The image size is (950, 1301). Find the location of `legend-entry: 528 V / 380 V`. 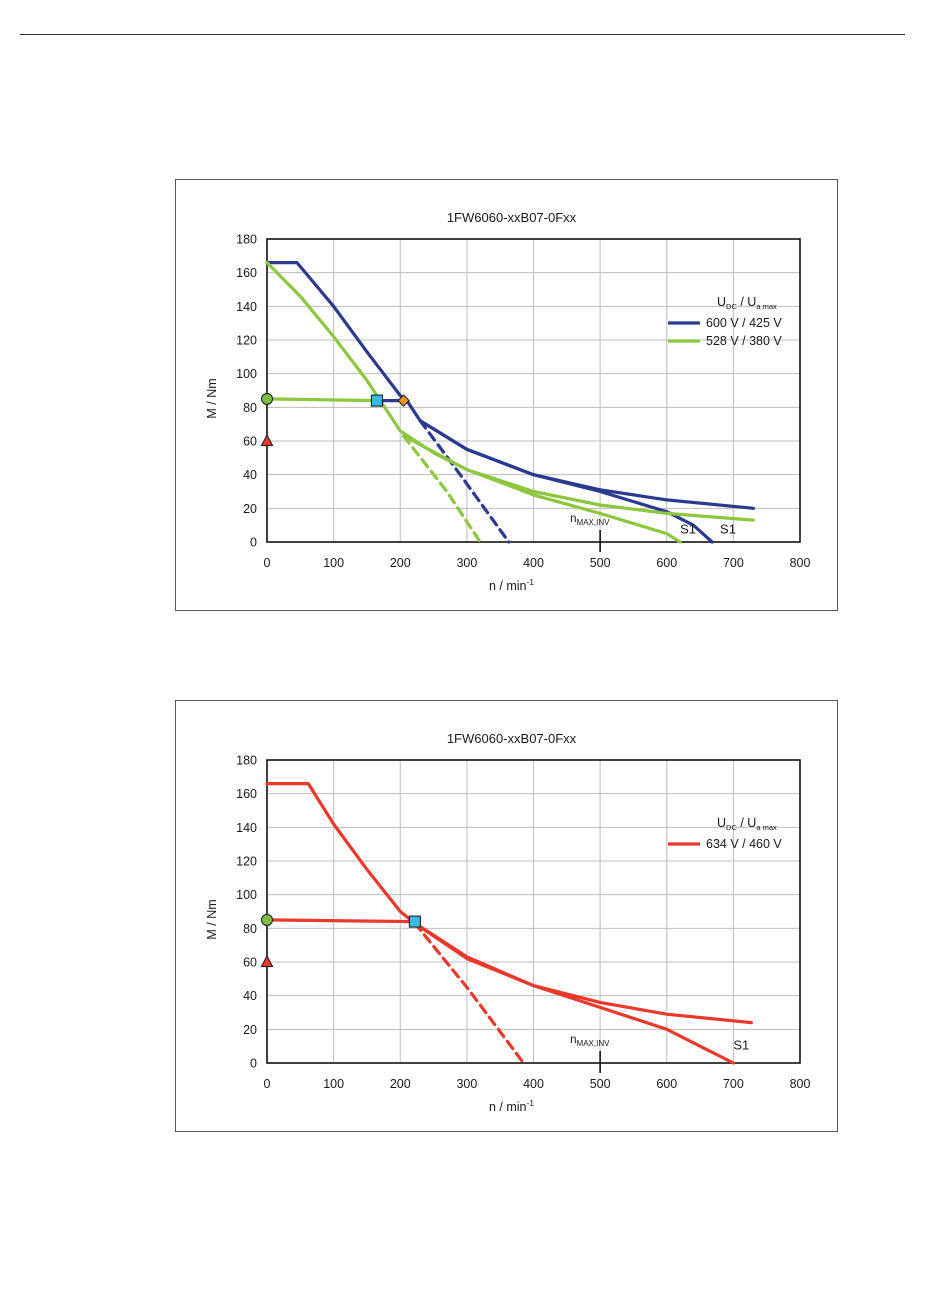

legend-entry: 528 V / 380 V is located at coordinates (744, 341).